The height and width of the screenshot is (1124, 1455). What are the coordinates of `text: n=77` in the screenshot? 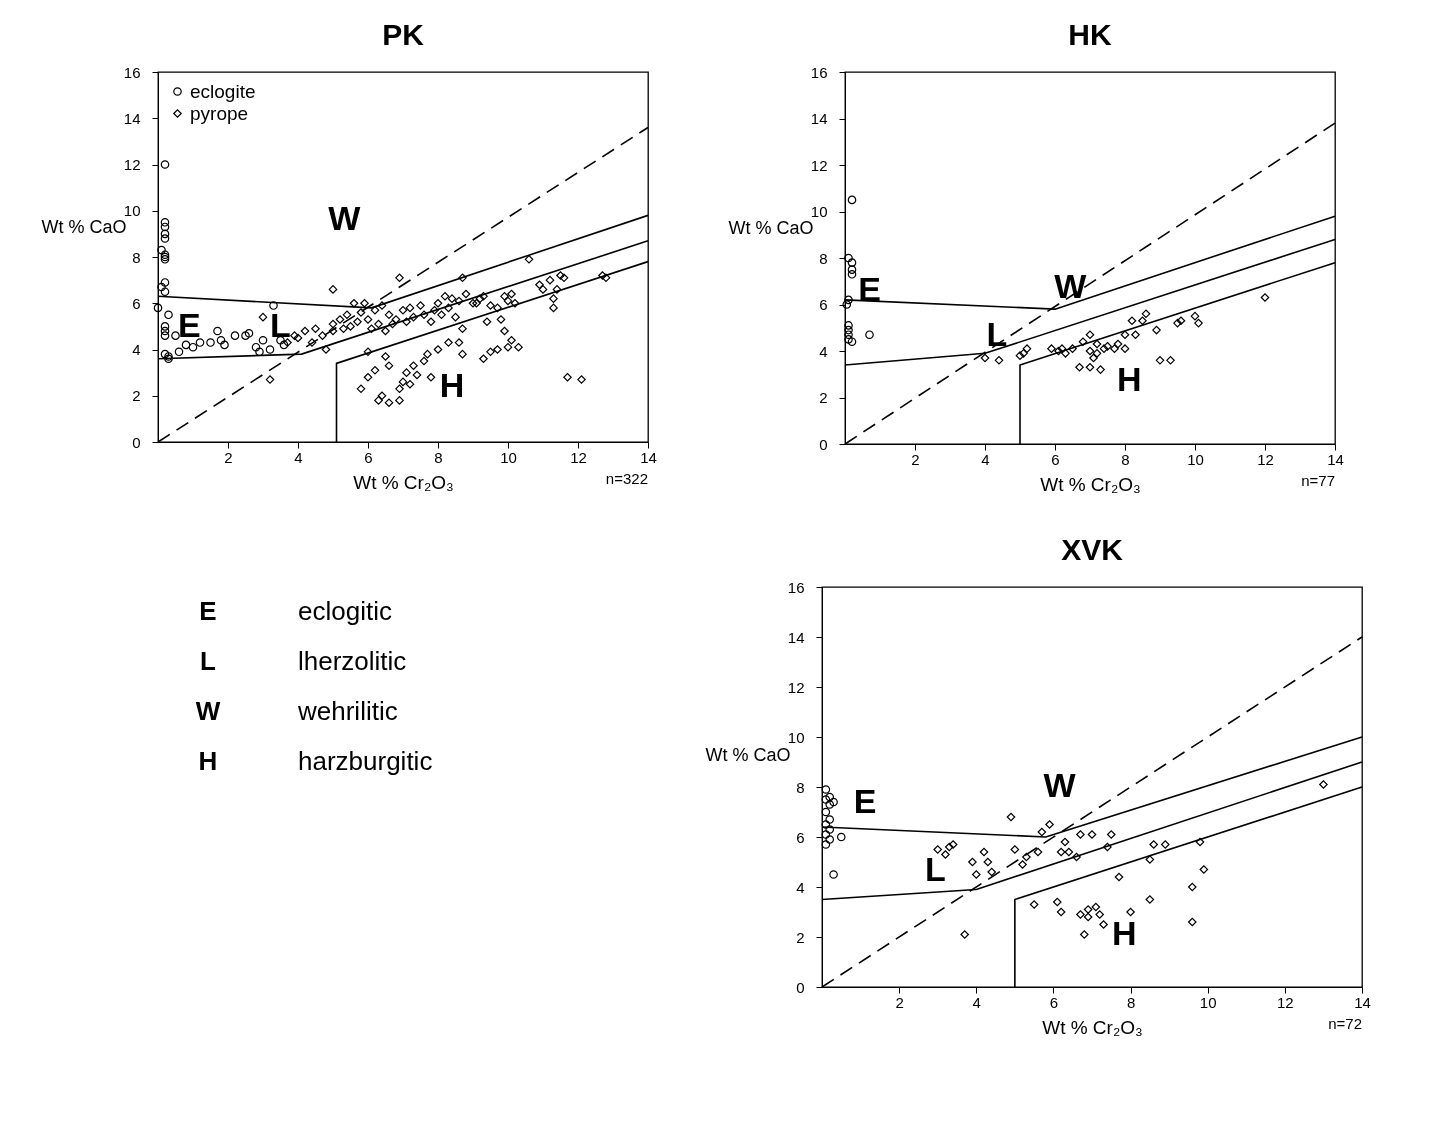 It's located at (1318, 480).